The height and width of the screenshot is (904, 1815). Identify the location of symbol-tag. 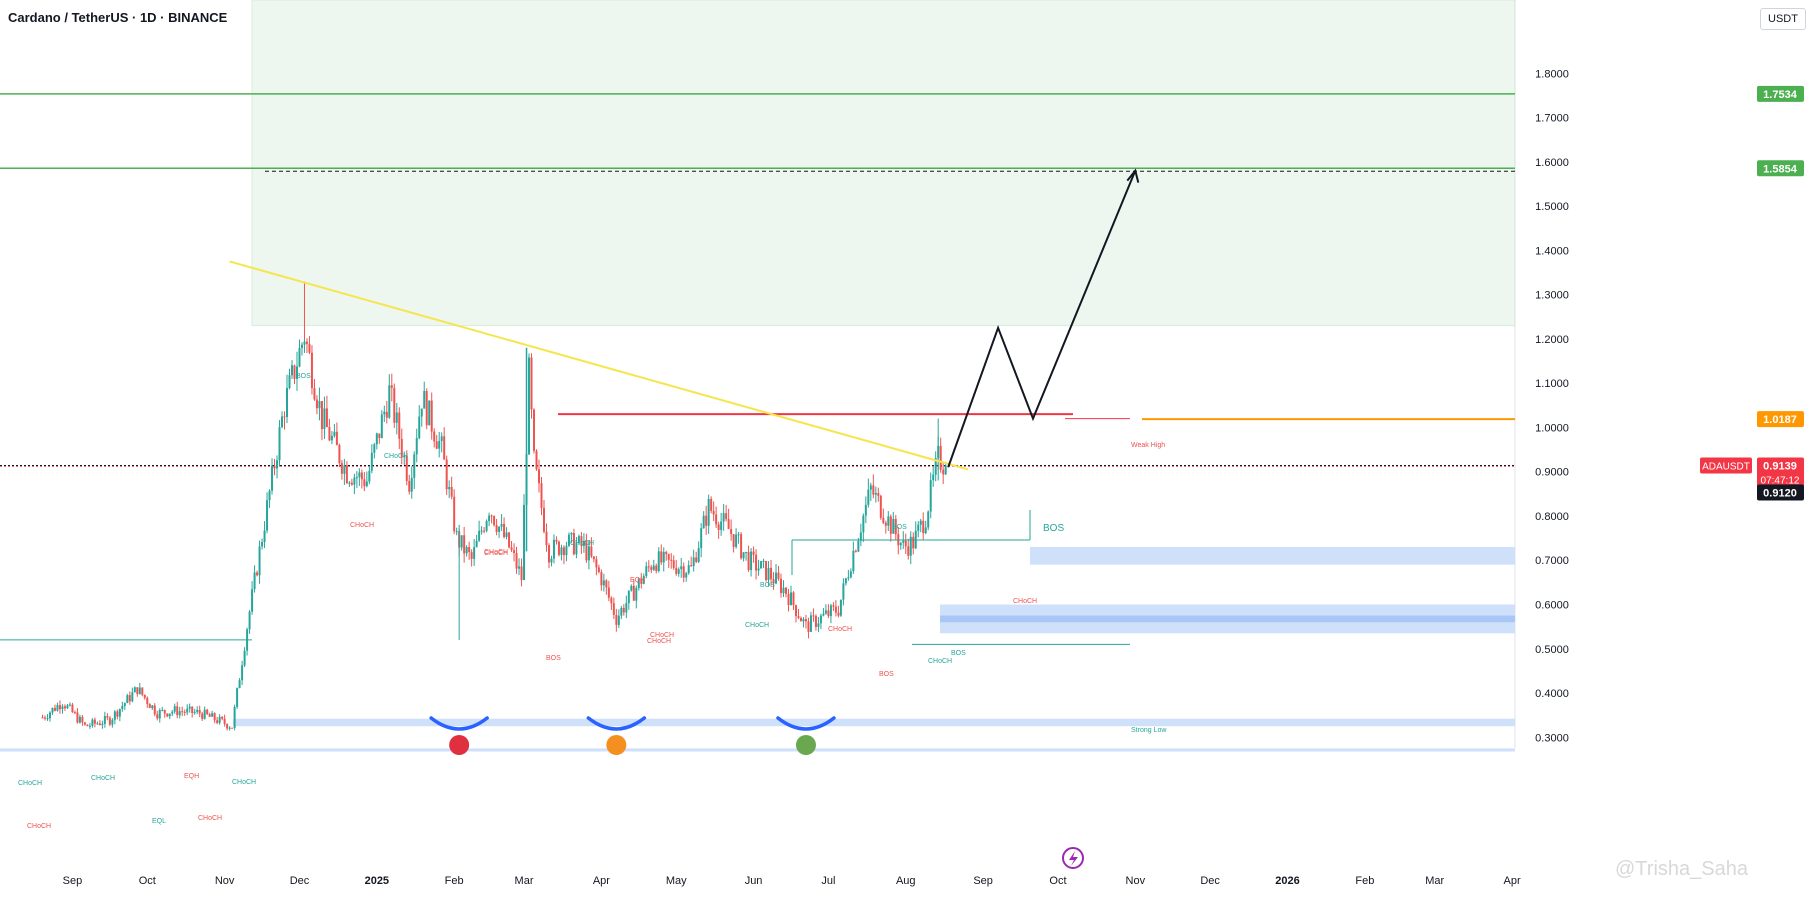
(1726, 465).